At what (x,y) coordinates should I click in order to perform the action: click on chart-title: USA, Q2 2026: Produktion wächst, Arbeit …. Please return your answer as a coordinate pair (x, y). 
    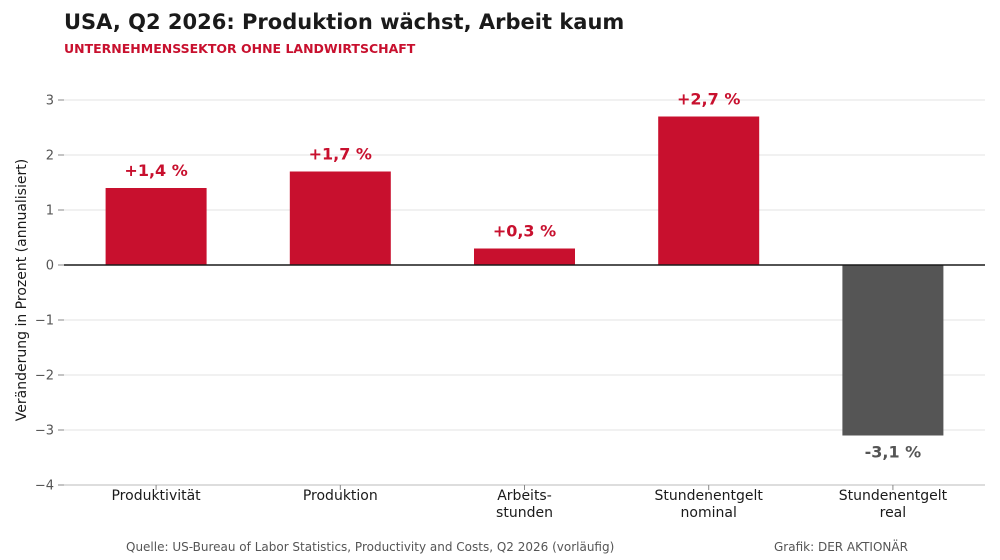
    Looking at the image, I should click on (344, 22).